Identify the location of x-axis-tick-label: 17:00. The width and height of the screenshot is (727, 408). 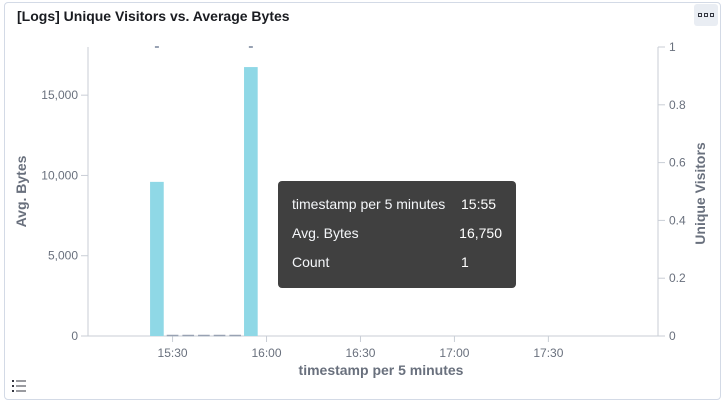
(454, 353).